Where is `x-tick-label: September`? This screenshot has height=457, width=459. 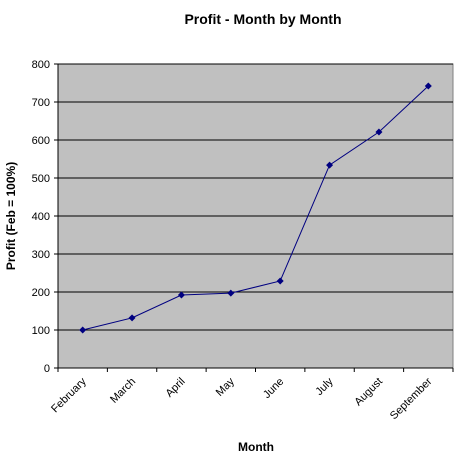
x-tick-label: September is located at coordinates (411, 398).